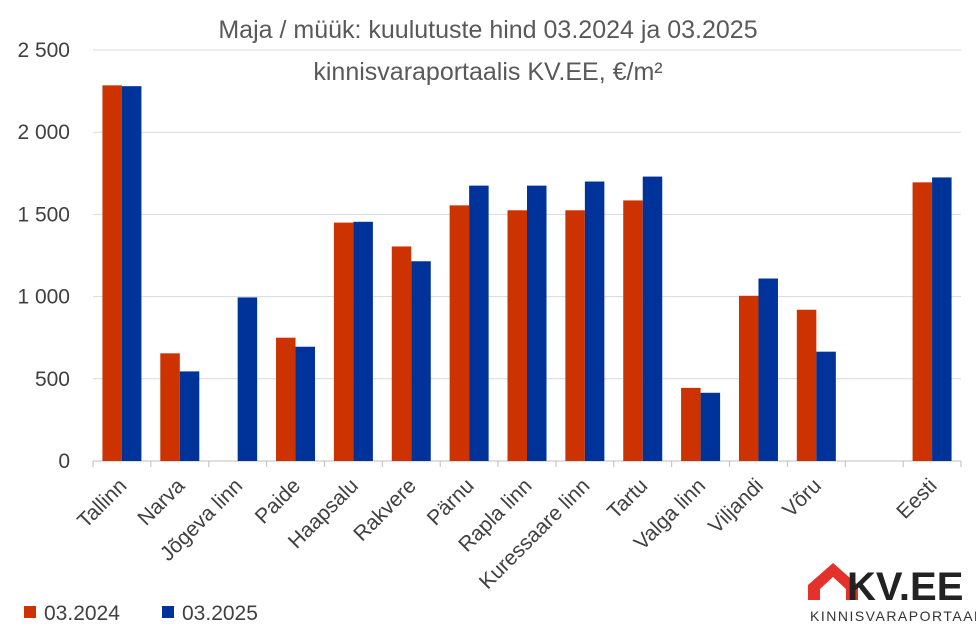  Describe the element at coordinates (942, 319) in the screenshot. I see `bar-03.2025-Eesti` at that location.